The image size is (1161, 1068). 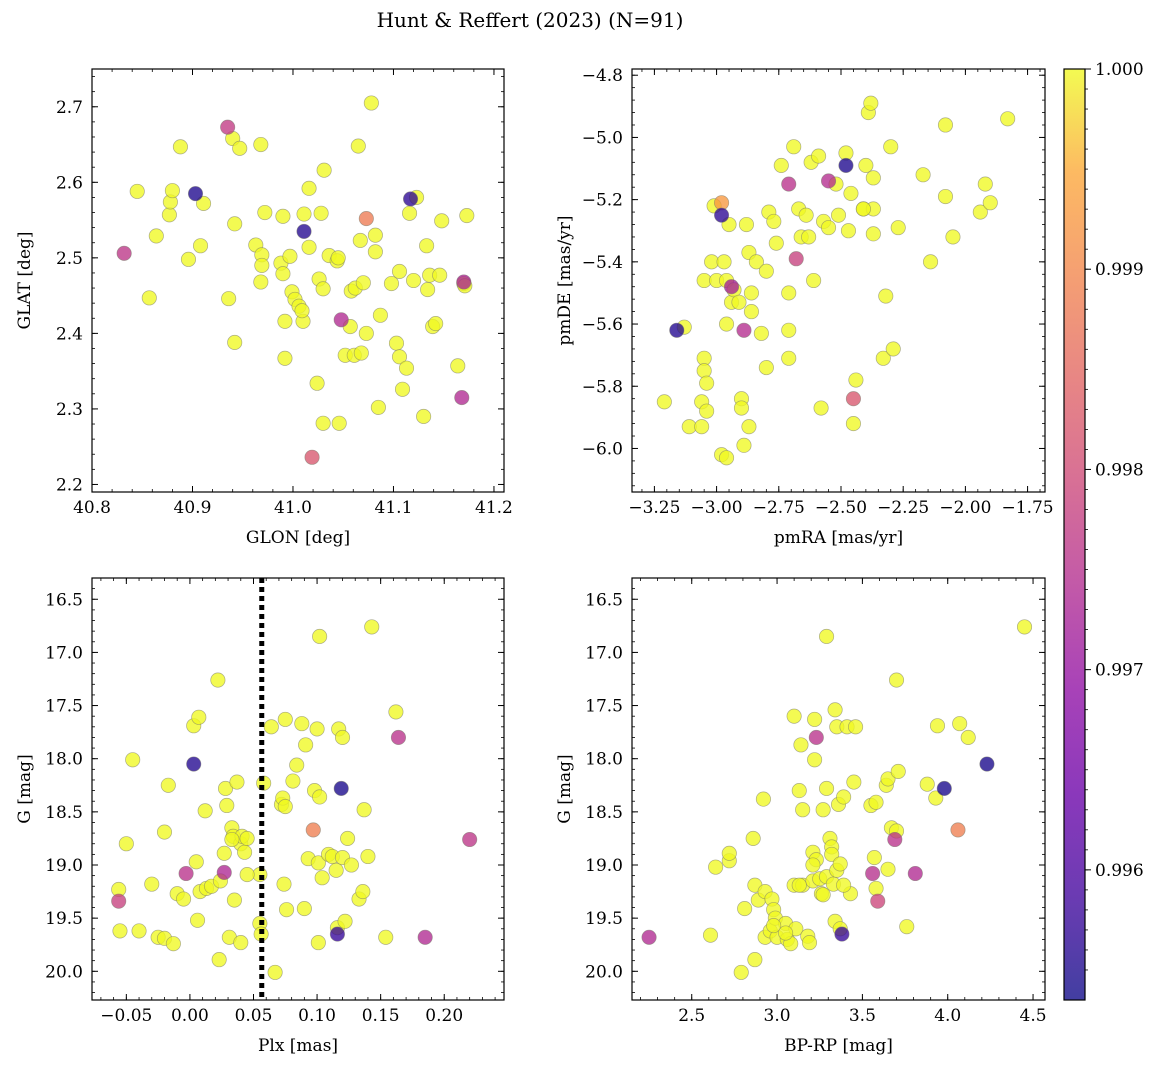 I want to click on x-tick-label: 0.10, so click(x=317, y=1016).